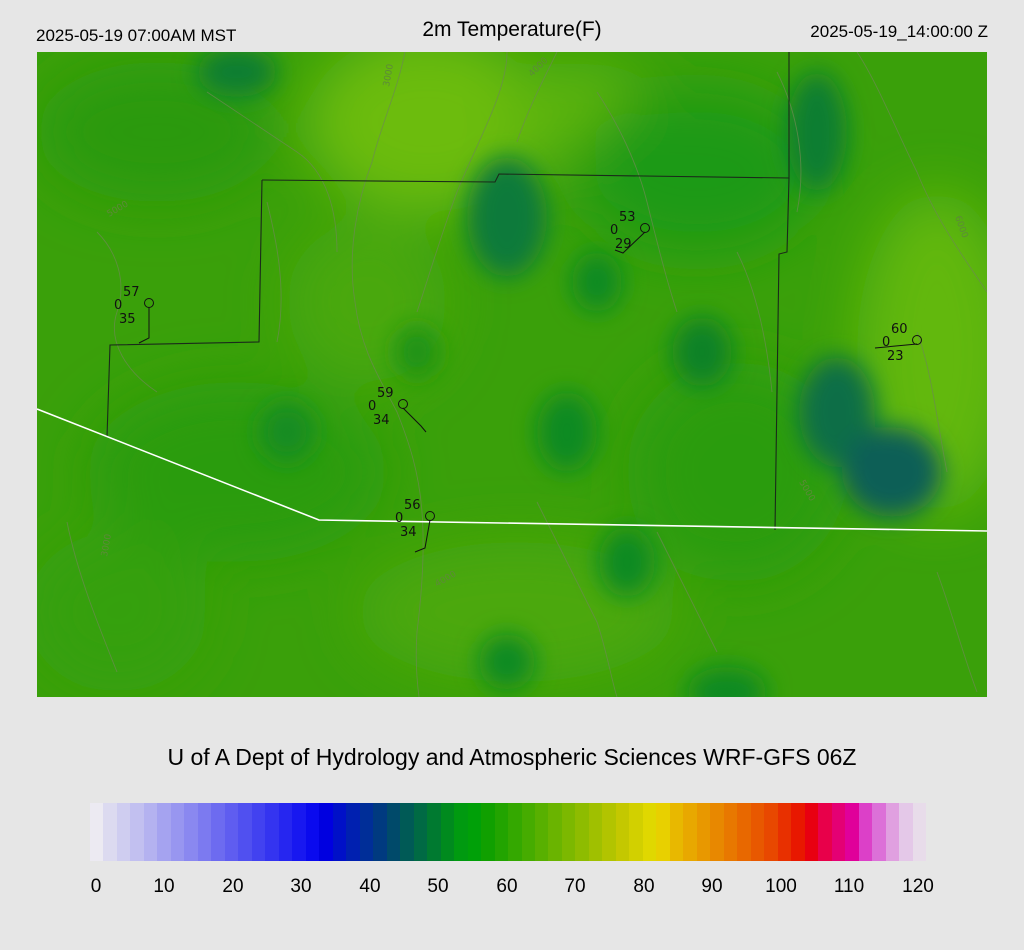 The height and width of the screenshot is (950, 1024). Describe the element at coordinates (899, 31) in the screenshot. I see `valid-time-label: 2025-05-19_14:00:00 Z` at that location.